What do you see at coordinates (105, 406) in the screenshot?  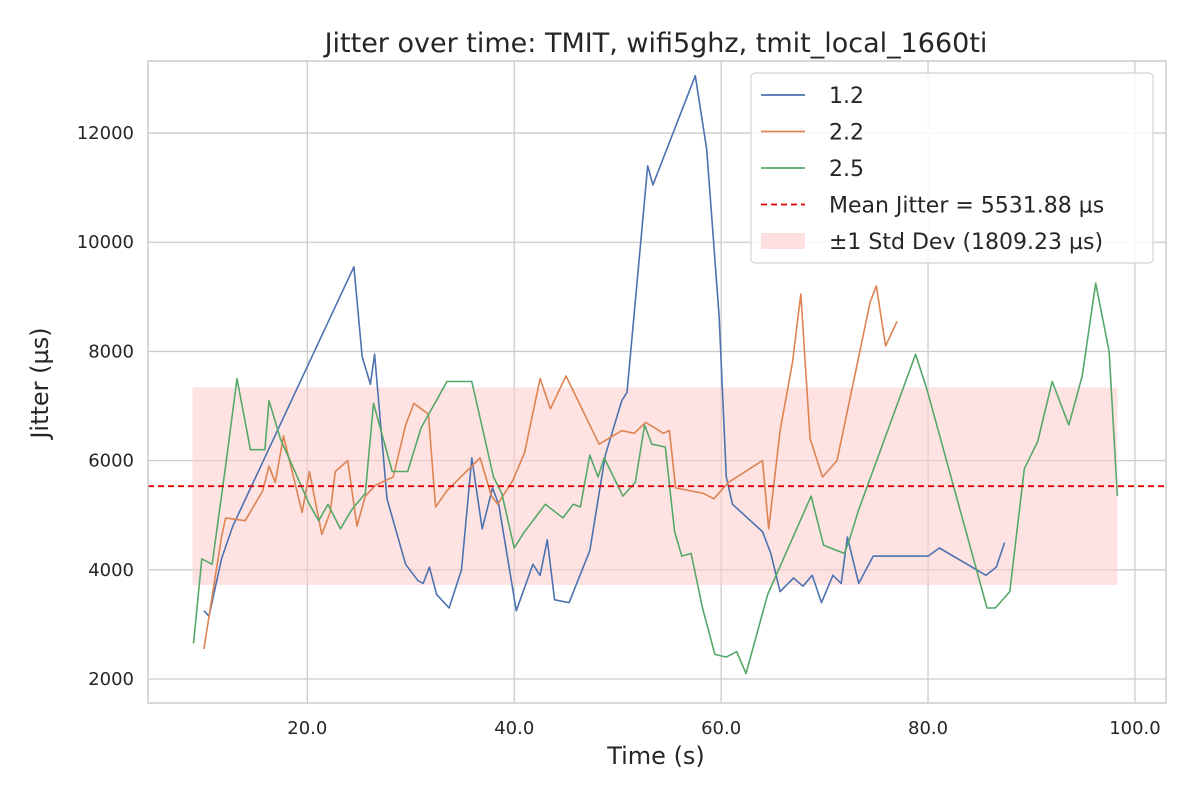 I see `y-axis-ticks: 2000 4000 6000 8000 10000 12000` at bounding box center [105, 406].